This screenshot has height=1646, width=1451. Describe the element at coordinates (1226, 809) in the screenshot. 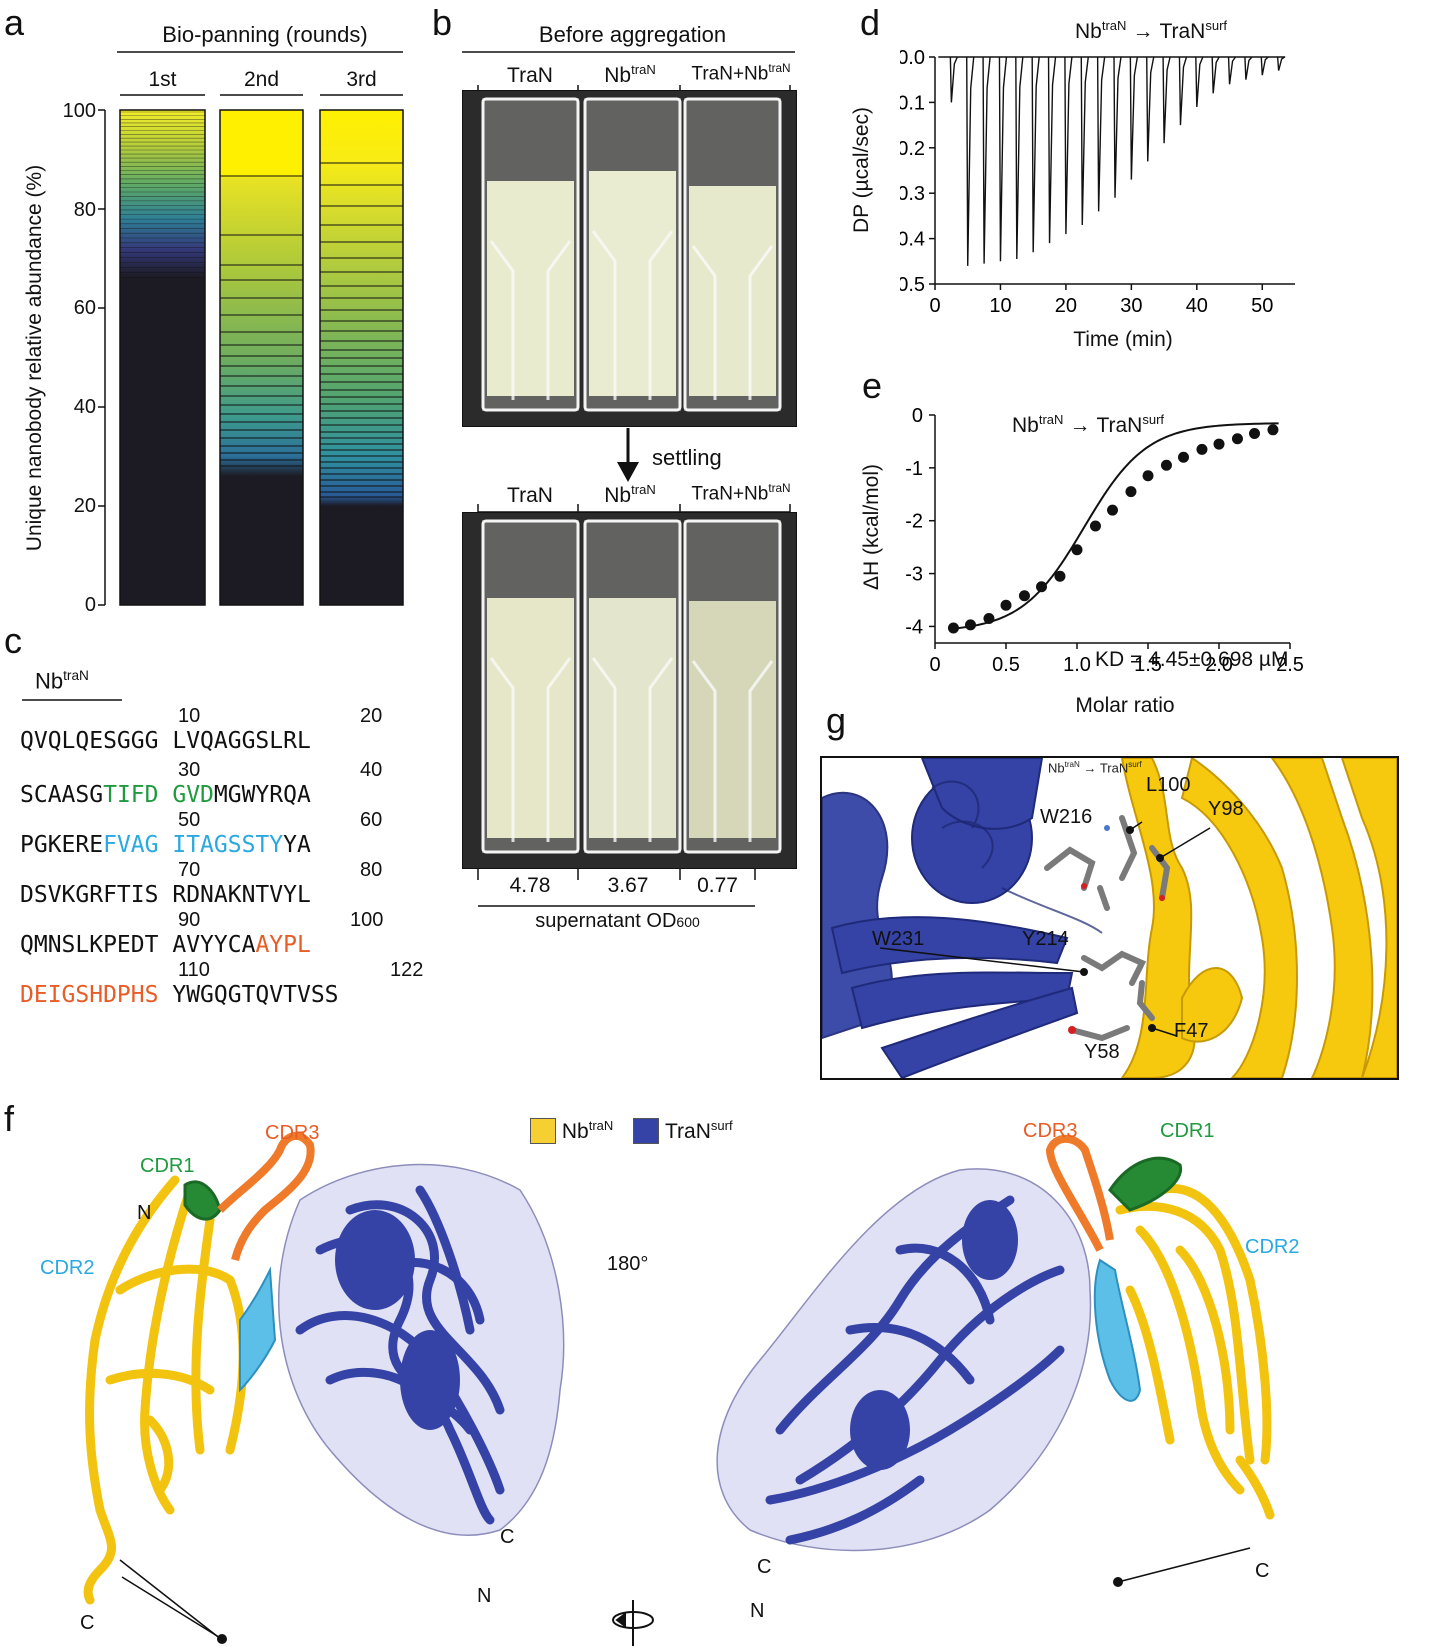

I see `g-res-Y98: Y98` at that location.